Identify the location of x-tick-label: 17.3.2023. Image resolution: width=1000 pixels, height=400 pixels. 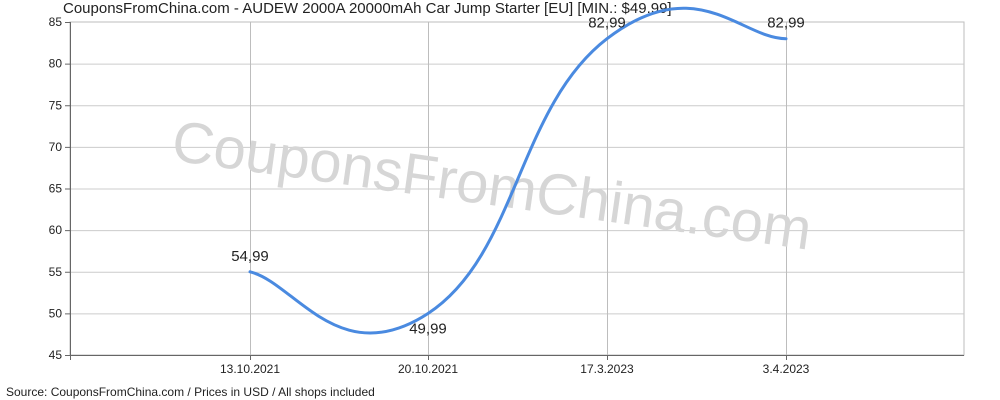
(607, 369).